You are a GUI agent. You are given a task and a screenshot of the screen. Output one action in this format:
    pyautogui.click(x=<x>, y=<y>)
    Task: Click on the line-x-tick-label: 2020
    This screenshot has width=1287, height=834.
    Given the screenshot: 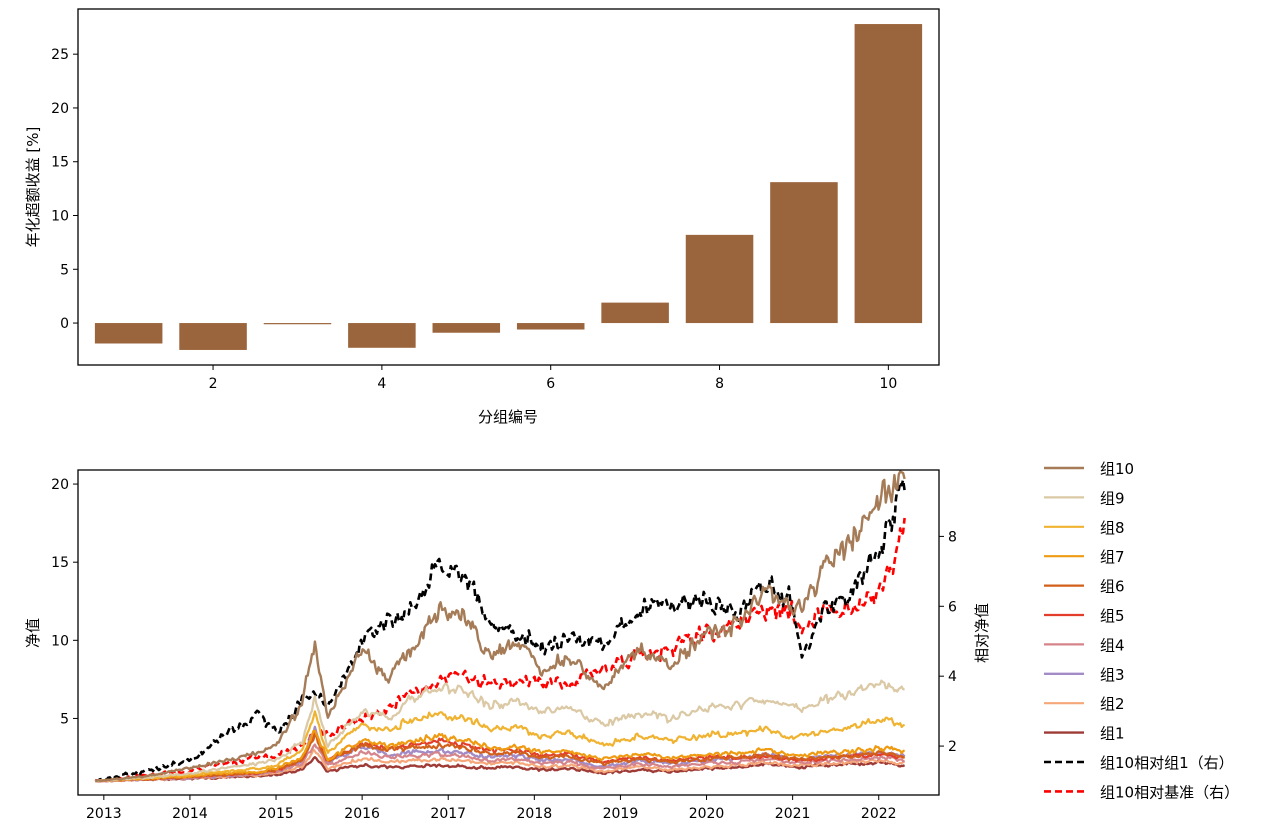 What is the action you would take?
    pyautogui.click(x=707, y=814)
    